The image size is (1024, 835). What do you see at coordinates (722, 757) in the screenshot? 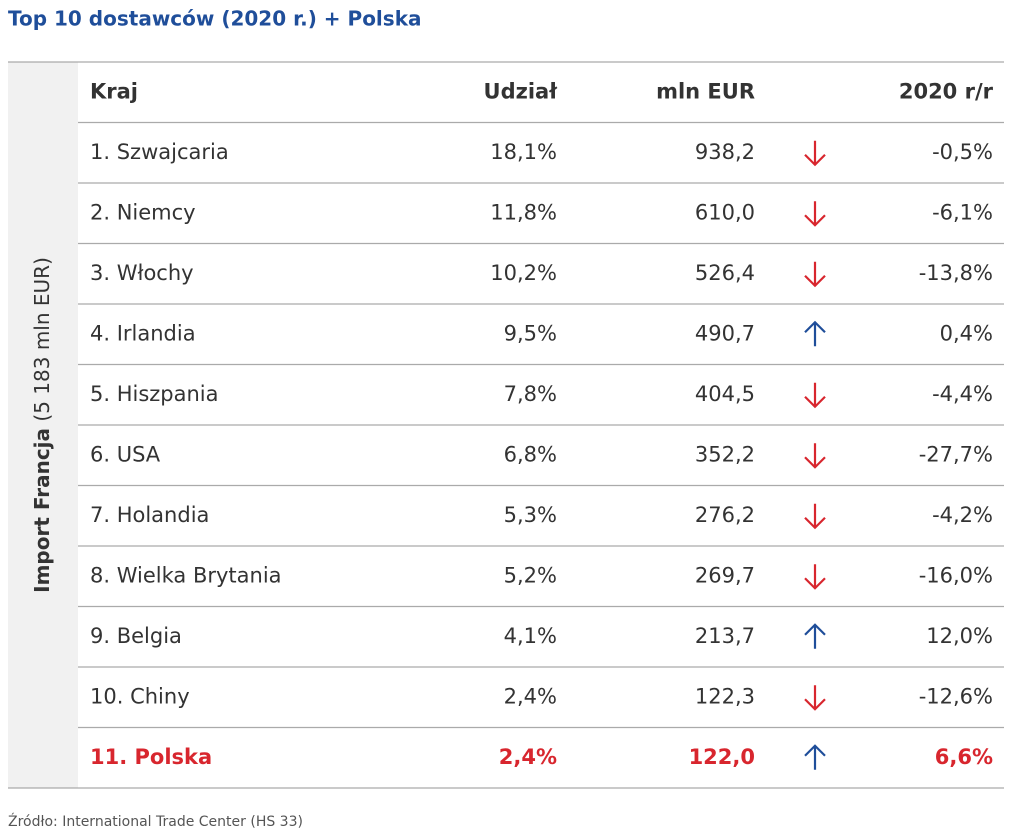
I see `cell: 122,0` at bounding box center [722, 757].